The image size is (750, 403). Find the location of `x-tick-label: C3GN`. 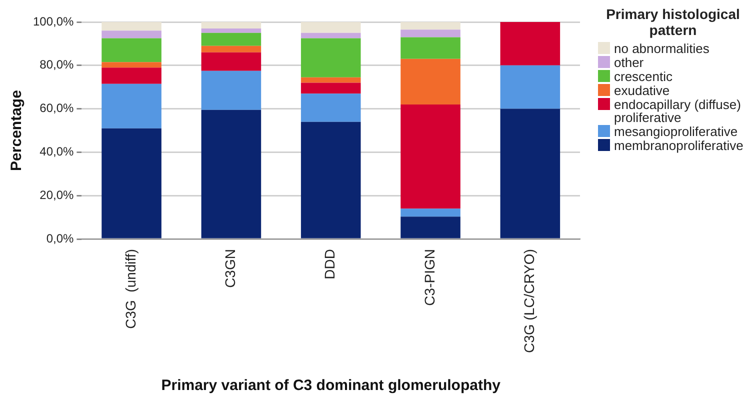

x-tick-label: C3GN is located at coordinates (230, 268).